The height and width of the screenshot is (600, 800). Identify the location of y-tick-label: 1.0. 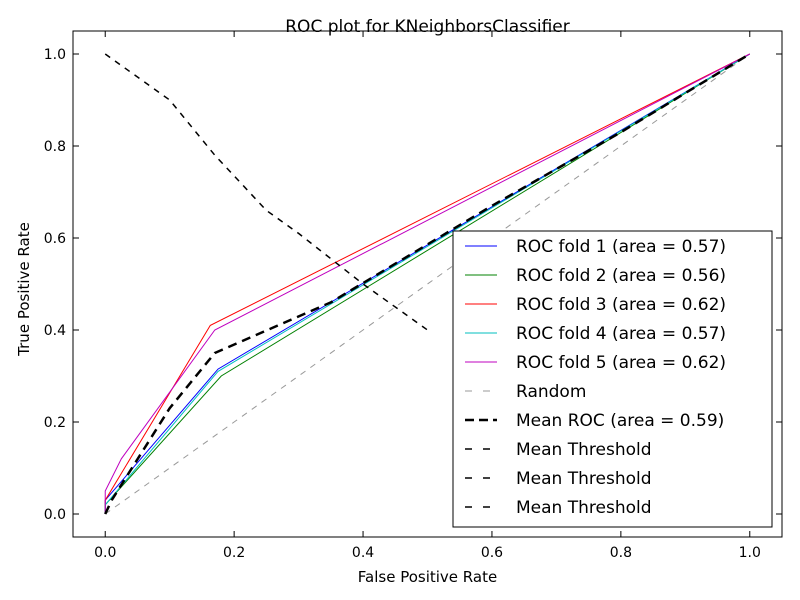
(55, 55).